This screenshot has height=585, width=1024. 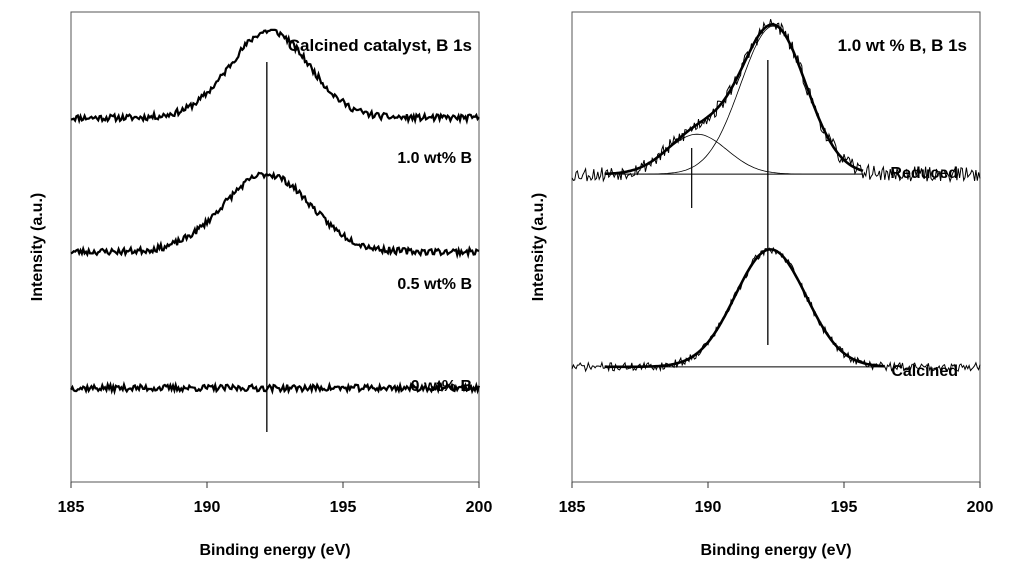 What do you see at coordinates (708, 507) in the screenshot?
I see `right-x-tick-label-190: 190` at bounding box center [708, 507].